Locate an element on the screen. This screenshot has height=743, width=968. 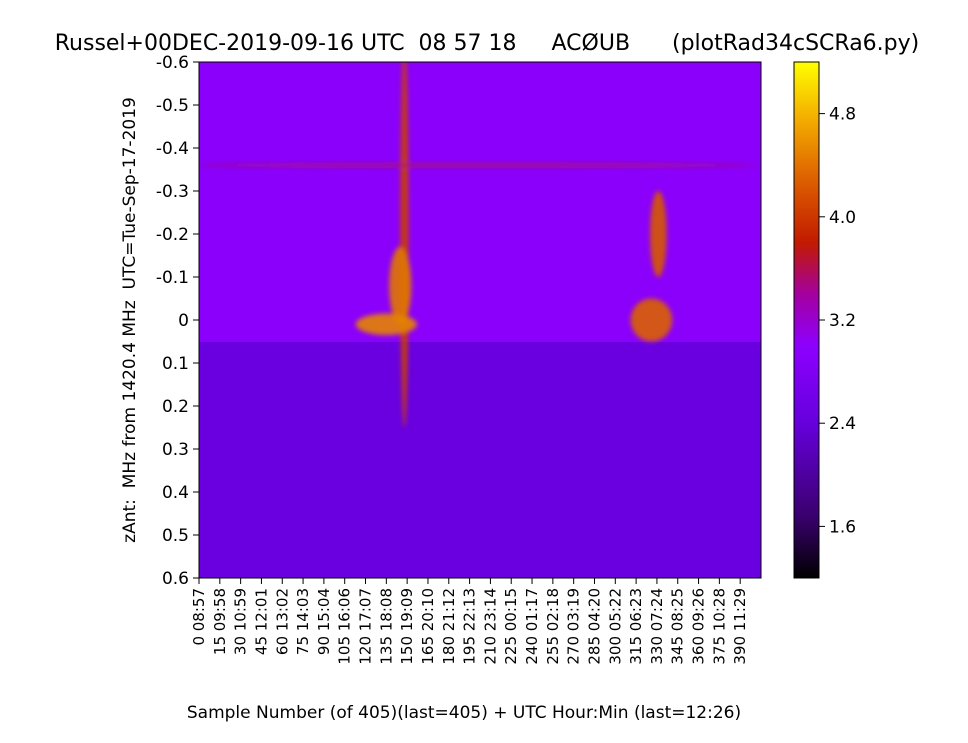
x-tick-label: 135 18:08 is located at coordinates (386, 626).